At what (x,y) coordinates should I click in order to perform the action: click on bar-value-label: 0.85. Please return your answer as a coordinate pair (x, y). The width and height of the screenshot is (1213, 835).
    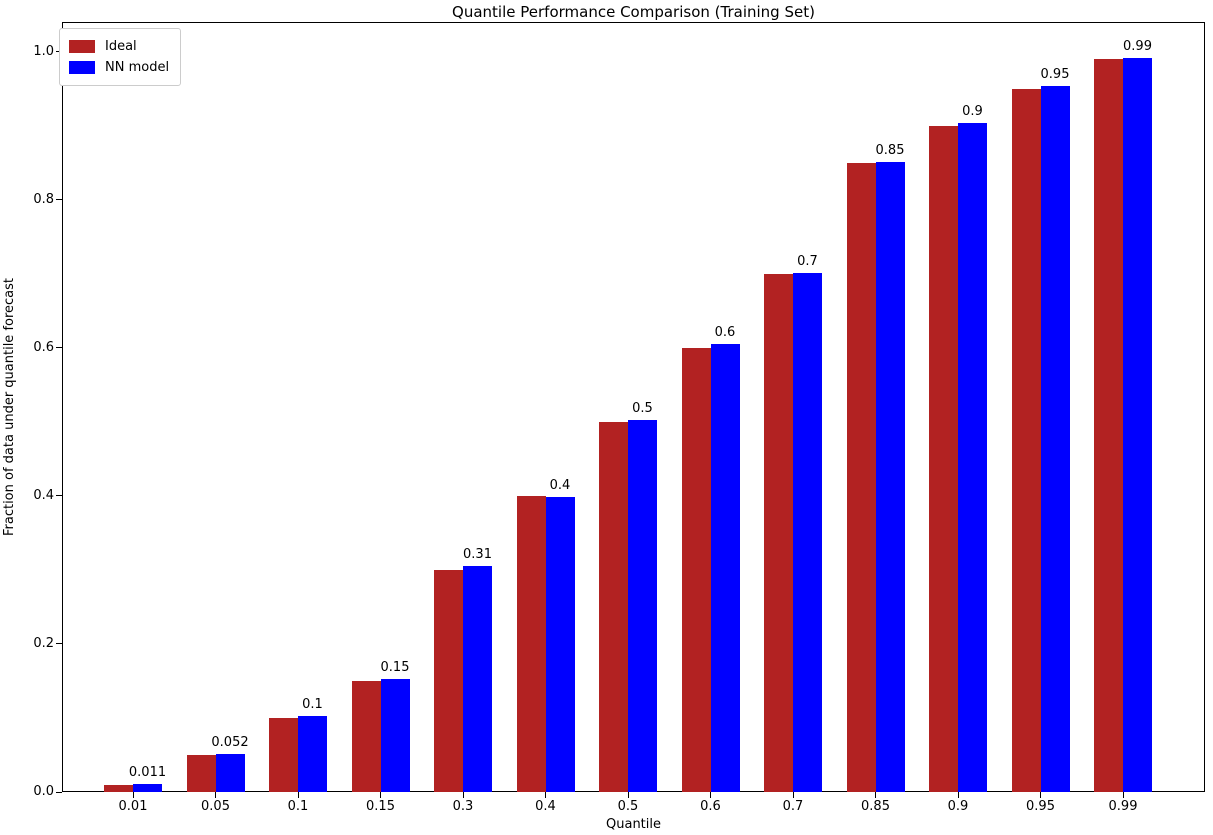
    Looking at the image, I should click on (890, 150).